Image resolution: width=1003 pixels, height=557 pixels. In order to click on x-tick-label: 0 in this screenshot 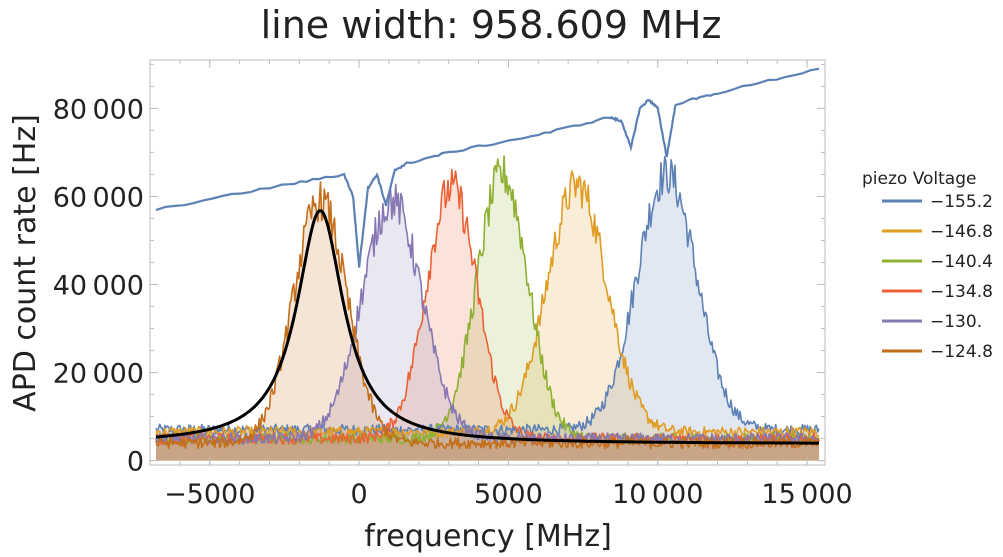, I will do `click(358, 494)`.